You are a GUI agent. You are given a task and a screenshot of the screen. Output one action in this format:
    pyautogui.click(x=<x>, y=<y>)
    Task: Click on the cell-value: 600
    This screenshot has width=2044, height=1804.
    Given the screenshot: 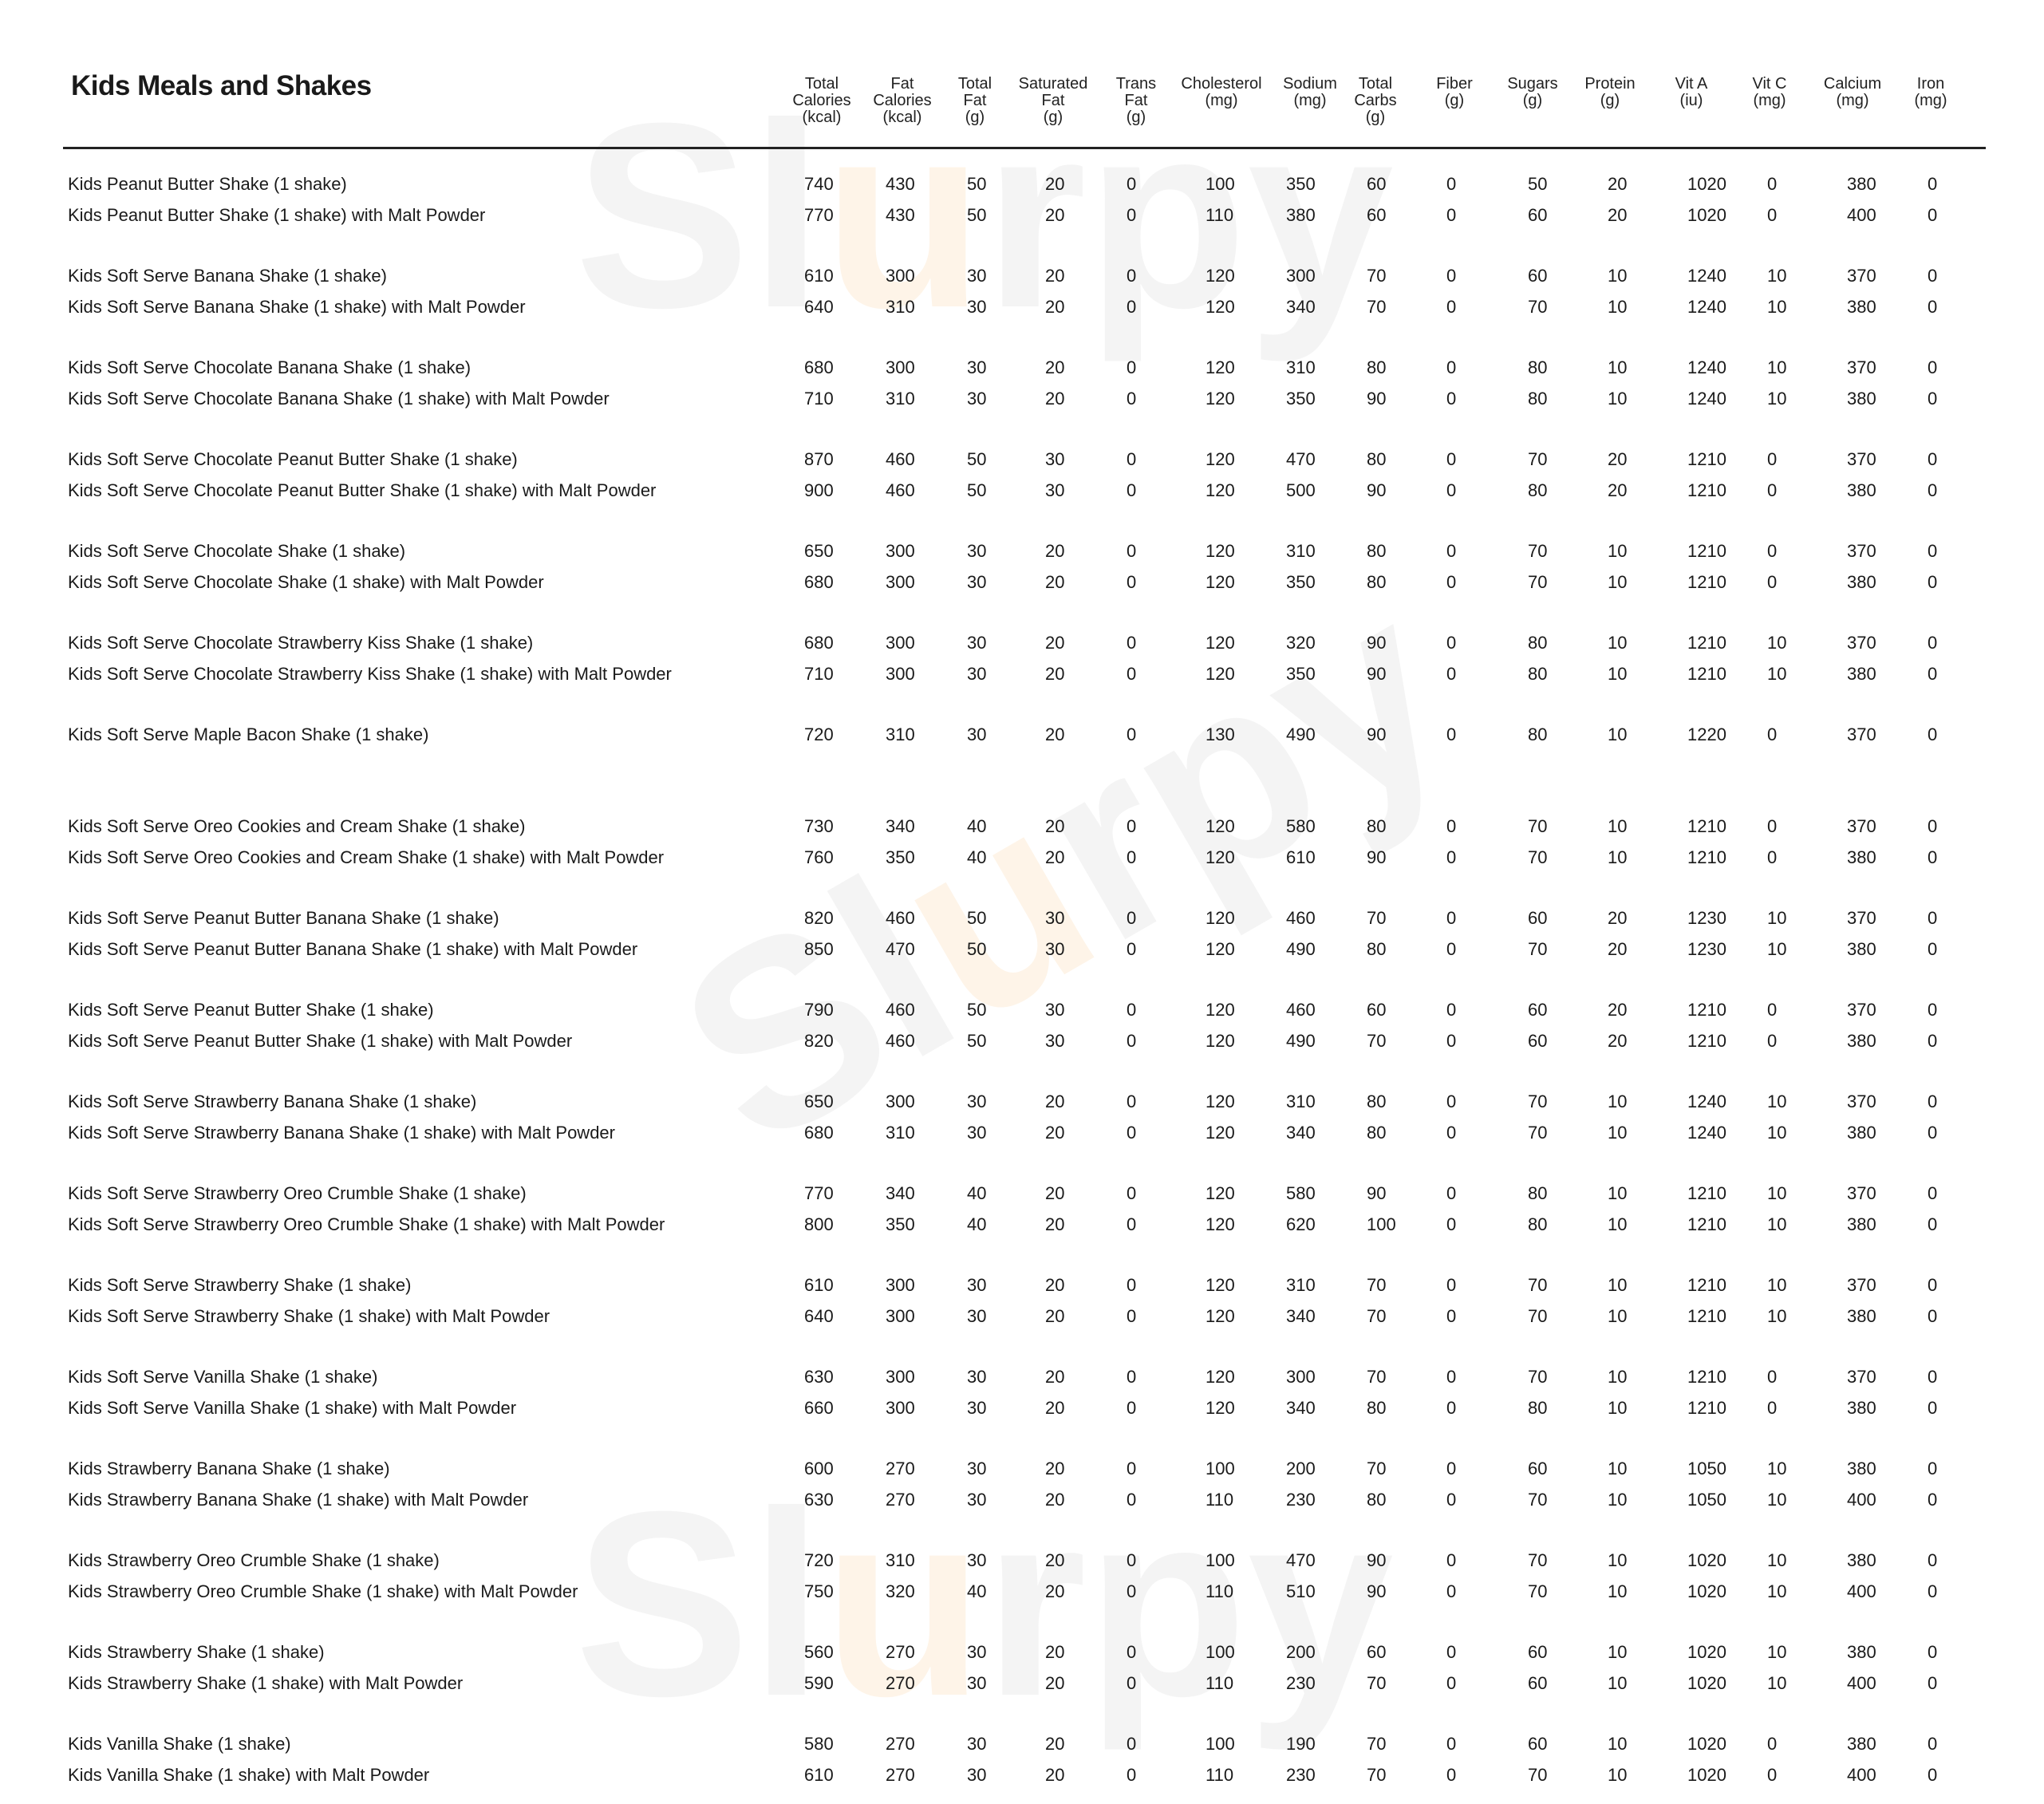 What is the action you would take?
    pyautogui.click(x=819, y=1468)
    